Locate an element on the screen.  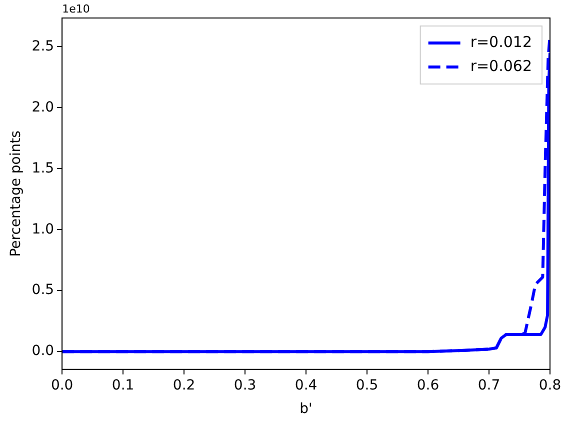
y-axis-title: Percentage points is located at coordinates (16, 193).